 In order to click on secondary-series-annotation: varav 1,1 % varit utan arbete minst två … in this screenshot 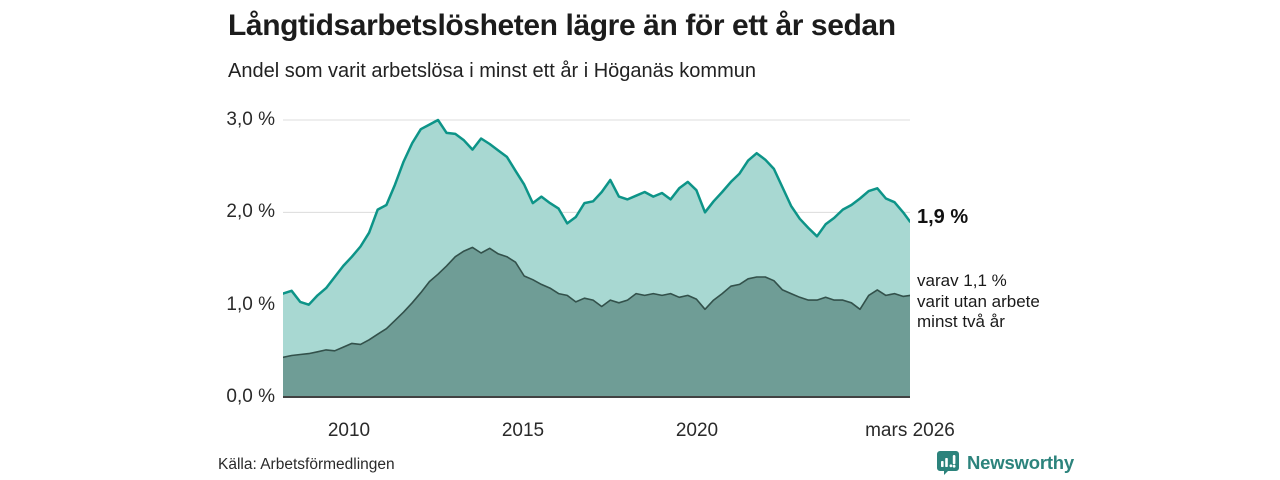, I will do `click(978, 302)`.